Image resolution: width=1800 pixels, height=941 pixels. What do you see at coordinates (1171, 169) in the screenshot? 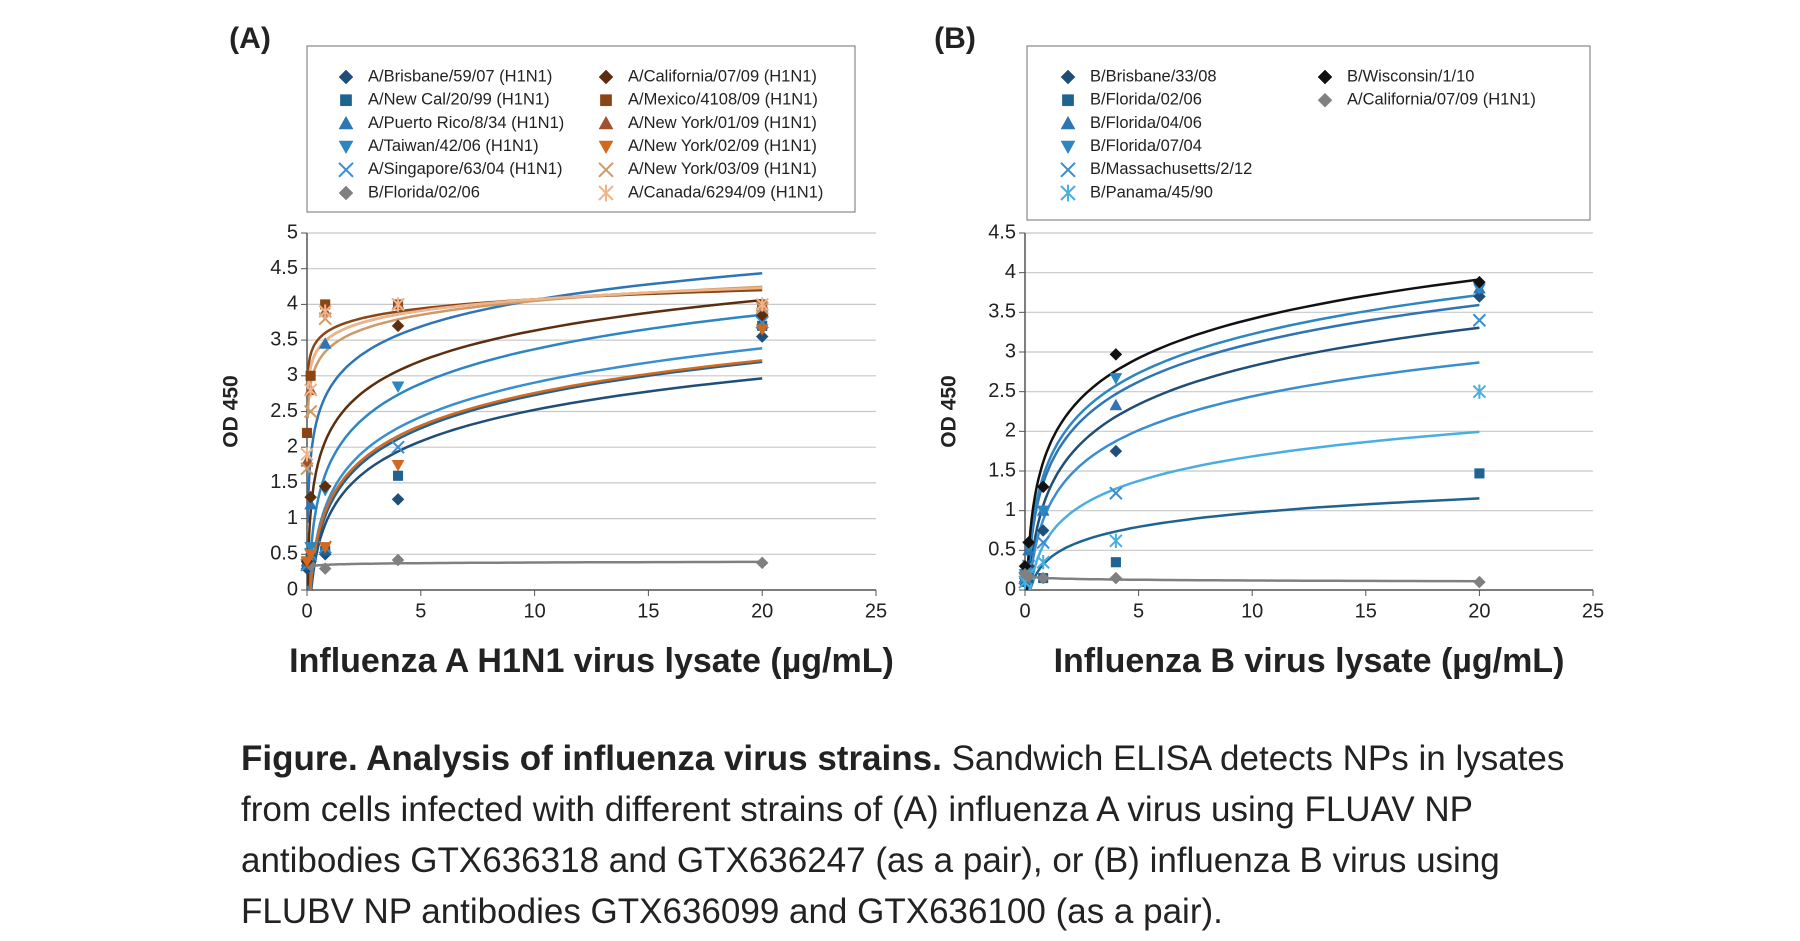
I see `legend-label: B/Massachusetts/2/12` at bounding box center [1171, 169].